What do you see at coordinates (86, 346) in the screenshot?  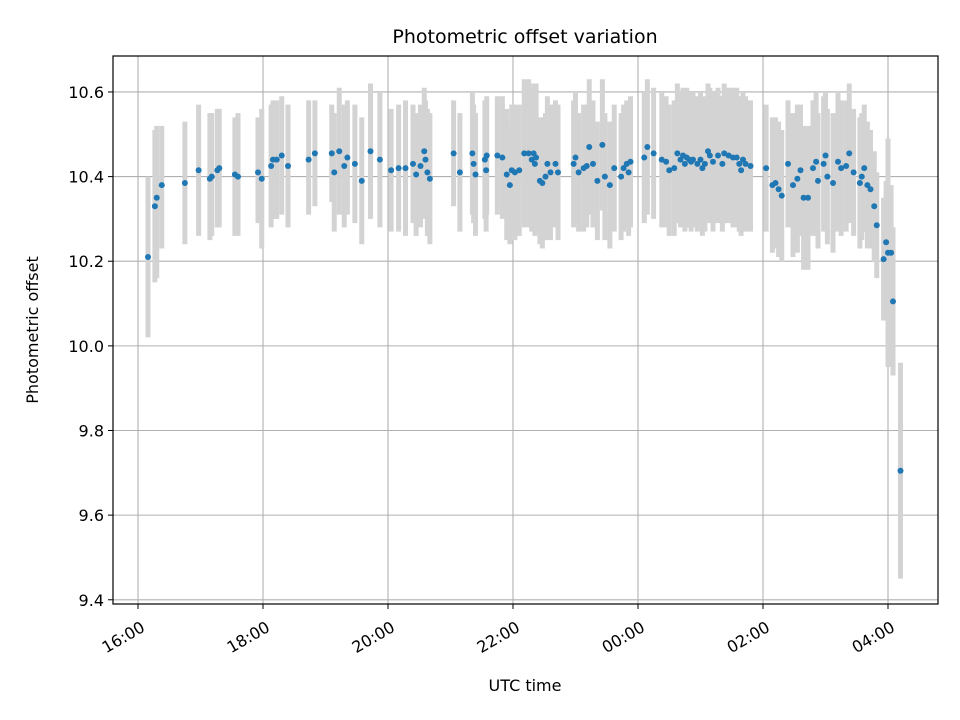 I see `y-tick-label: 10.0` at bounding box center [86, 346].